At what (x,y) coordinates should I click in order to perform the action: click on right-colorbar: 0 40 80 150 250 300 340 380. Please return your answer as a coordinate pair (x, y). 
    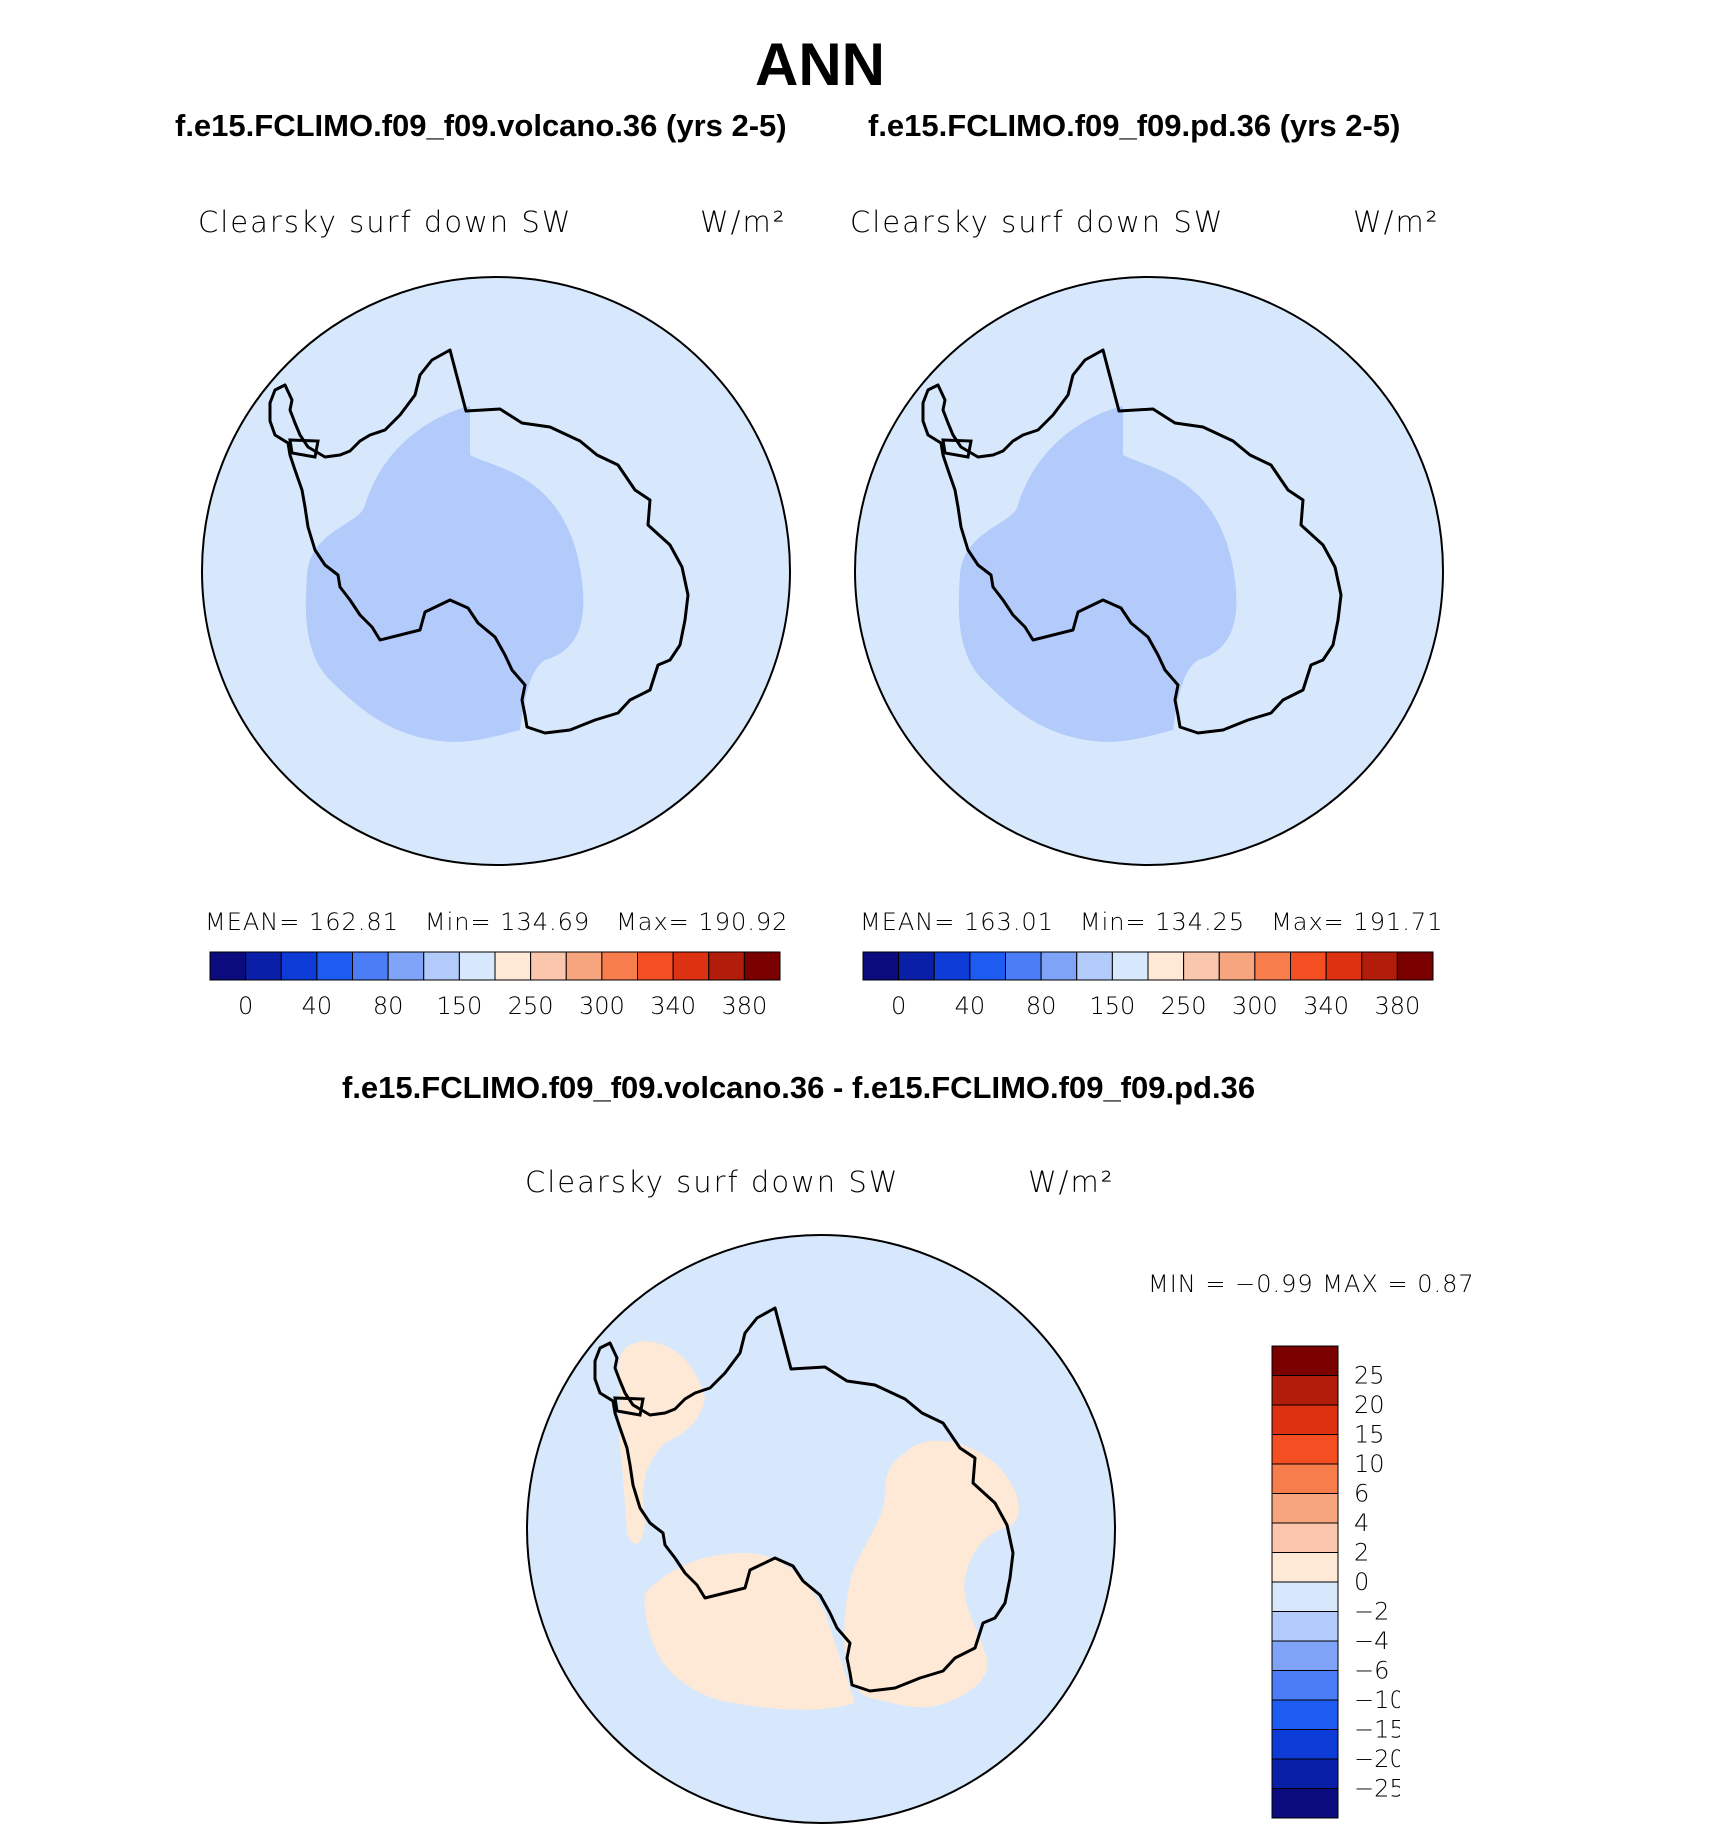
    Looking at the image, I should click on (1148, 985).